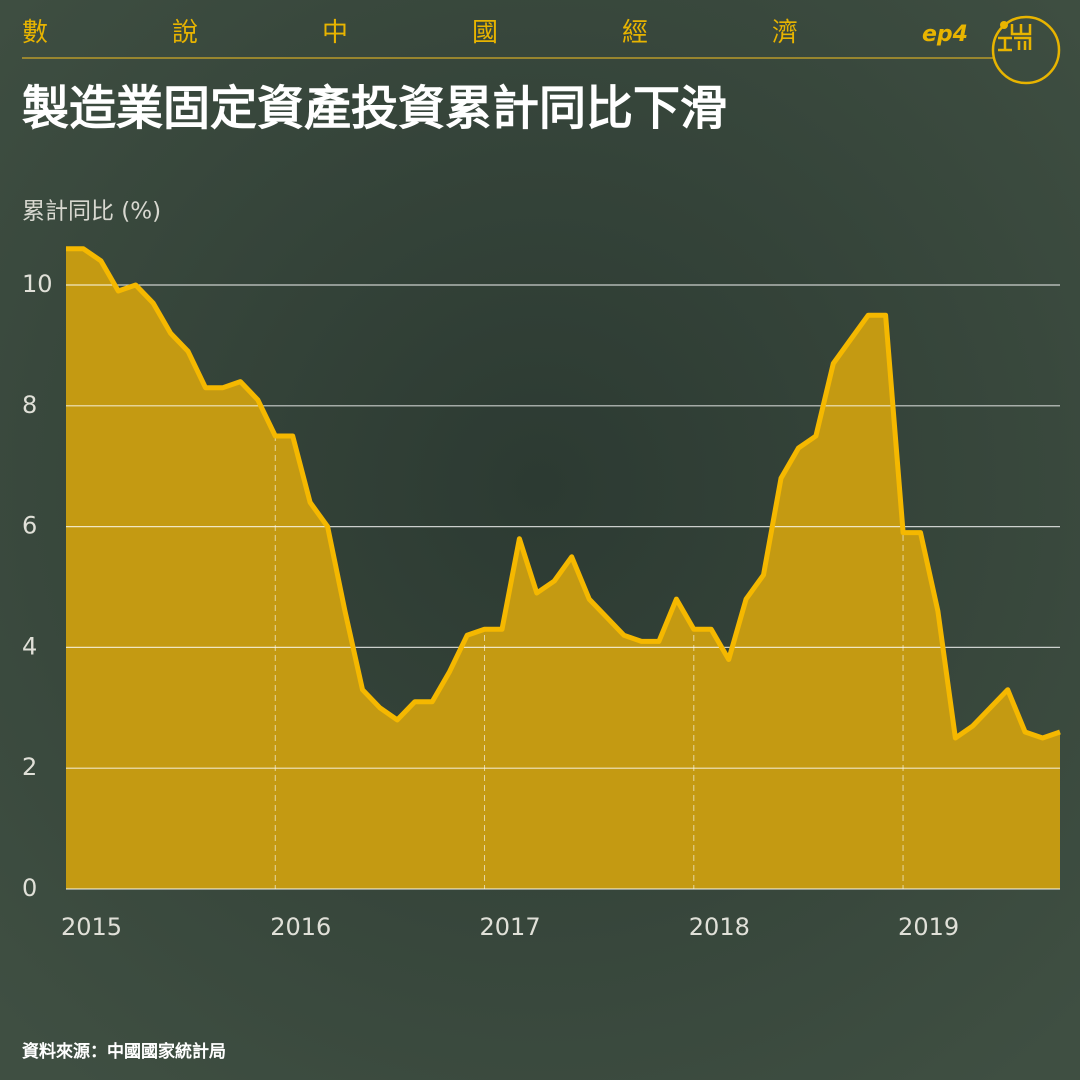  I want to click on y-tick-label: 4, so click(29, 646).